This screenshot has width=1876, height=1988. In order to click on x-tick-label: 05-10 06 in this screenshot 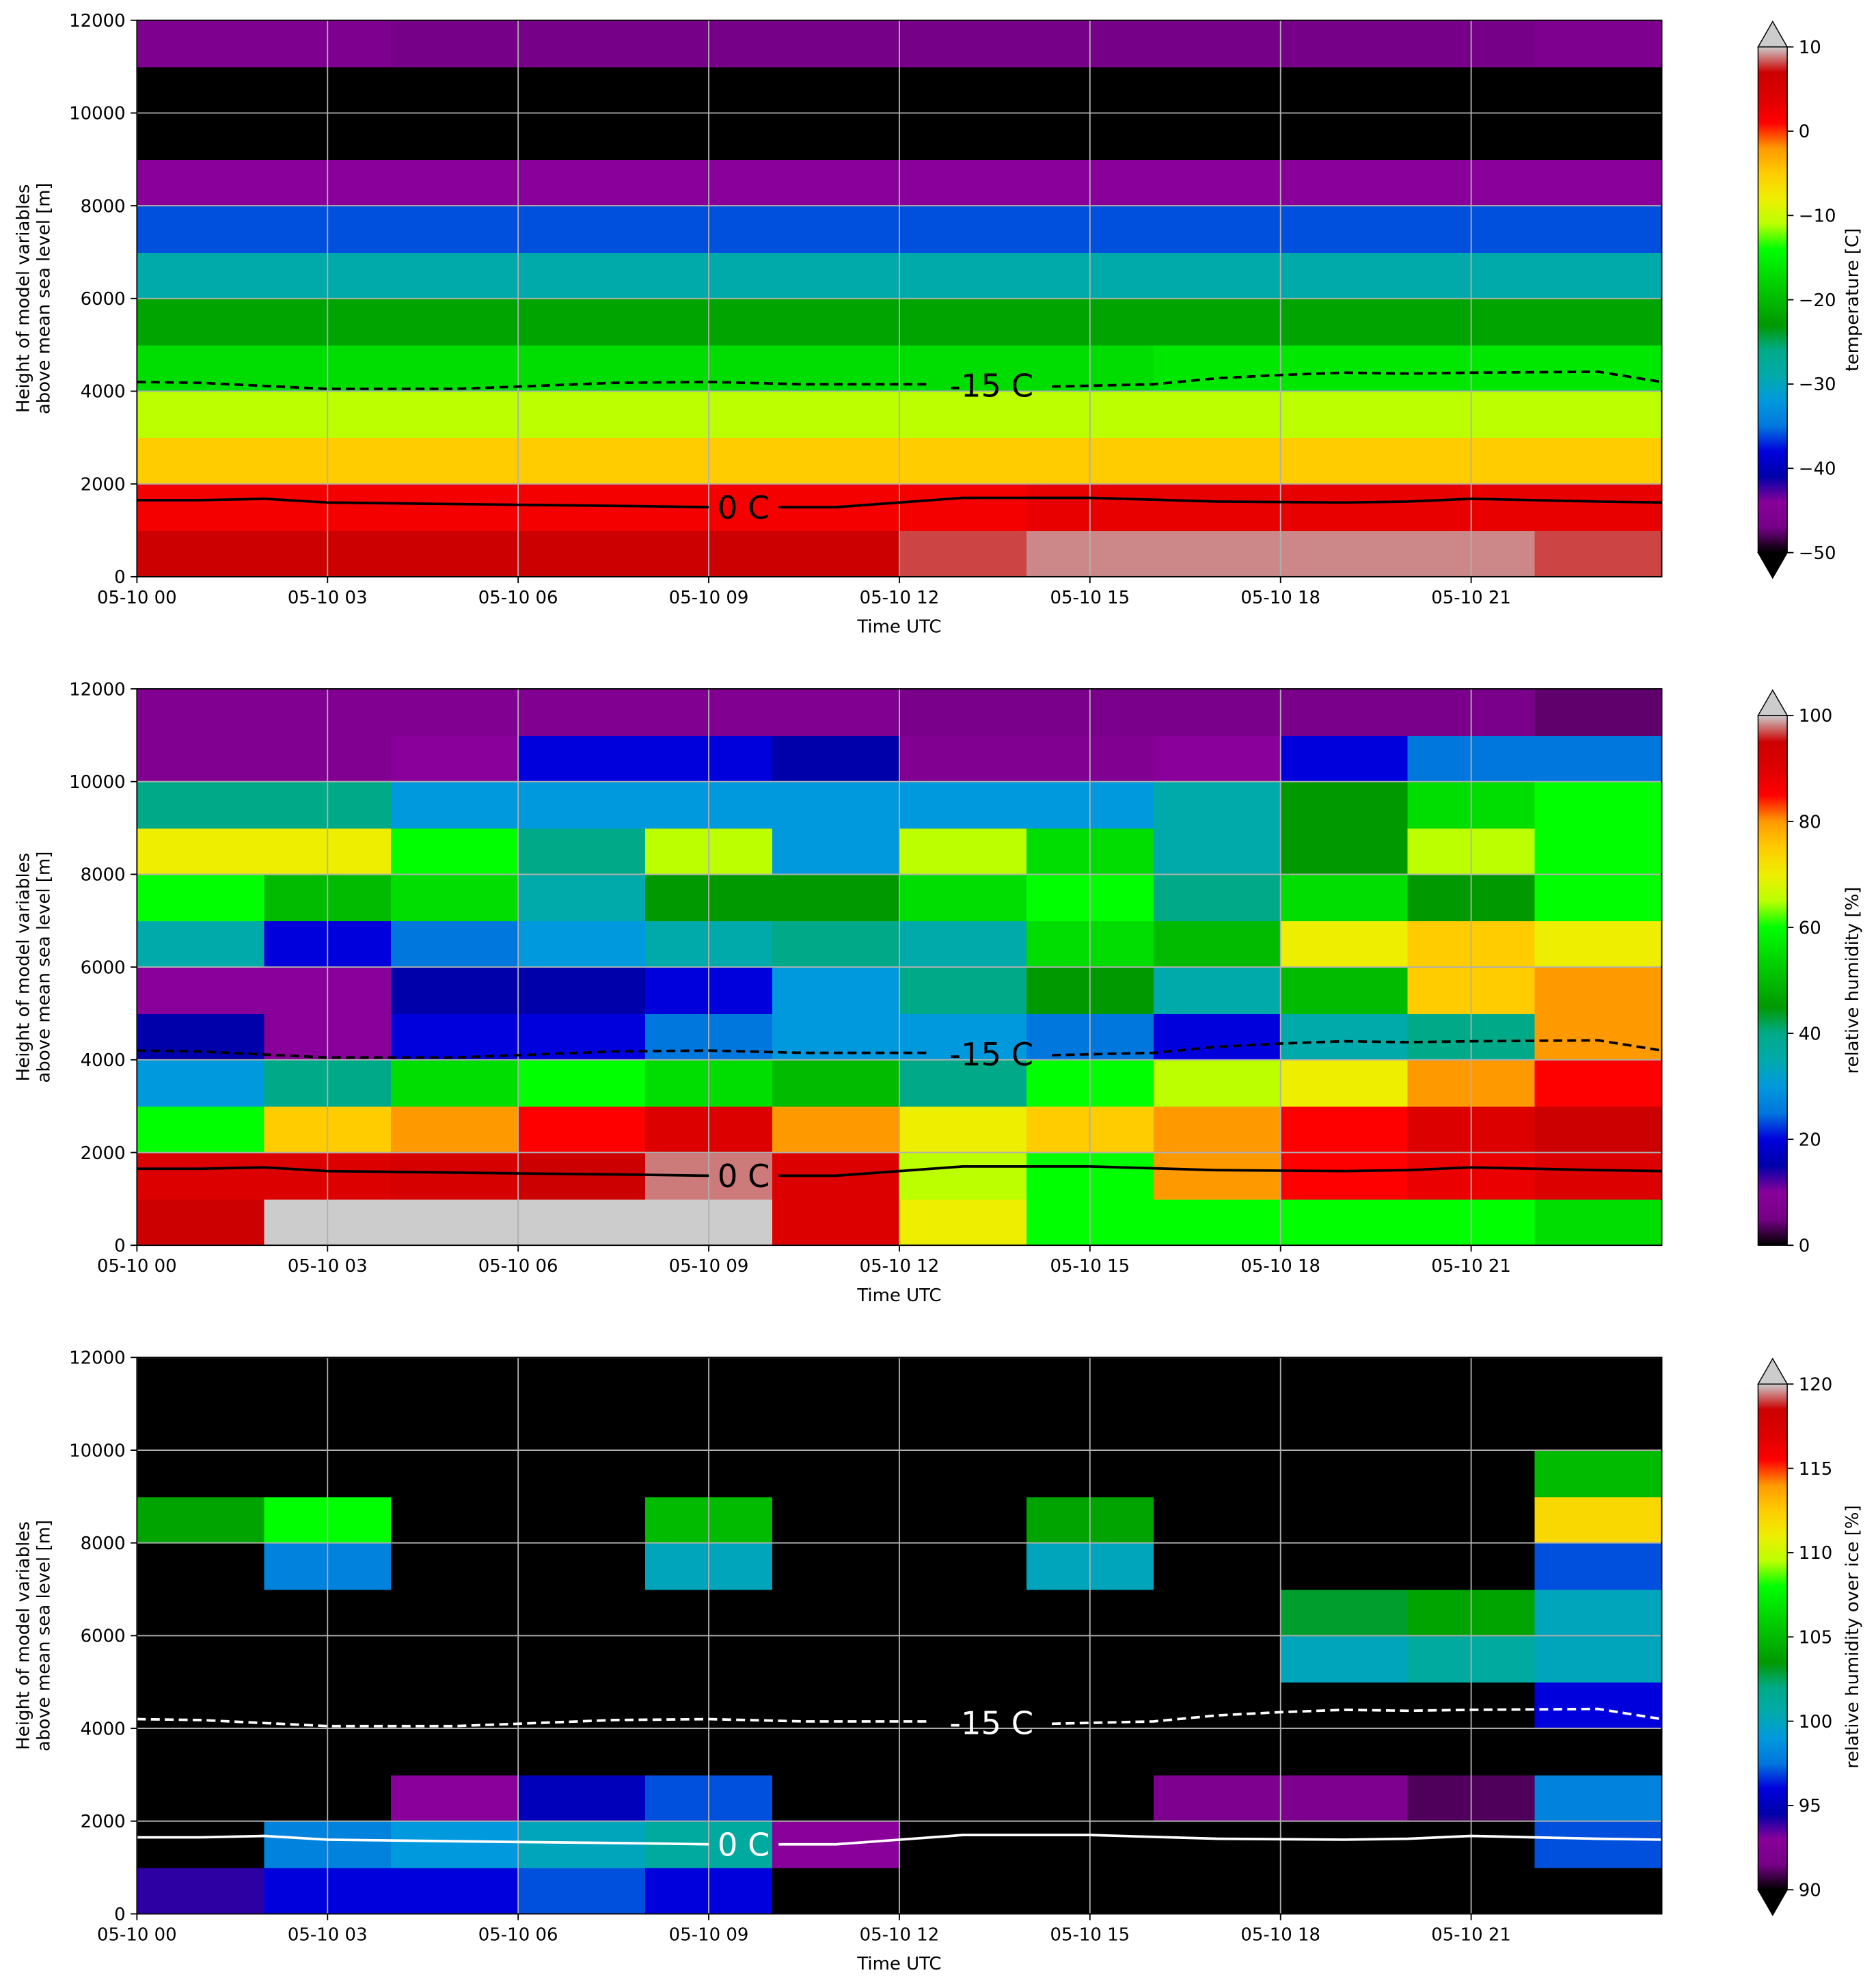, I will do `click(518, 1266)`.